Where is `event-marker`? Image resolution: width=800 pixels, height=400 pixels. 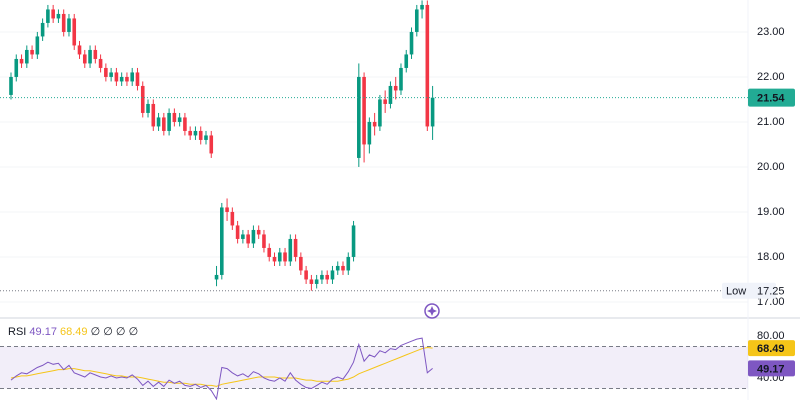 event-marker is located at coordinates (432, 311).